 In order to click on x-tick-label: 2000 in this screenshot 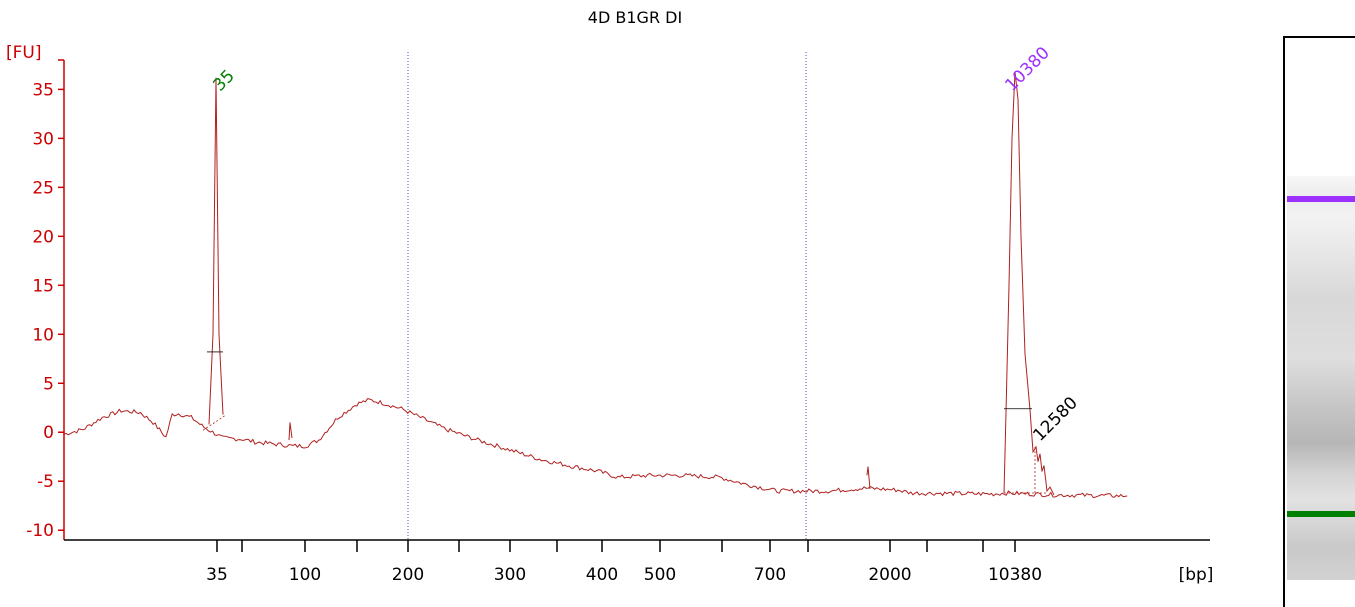, I will do `click(889, 575)`.